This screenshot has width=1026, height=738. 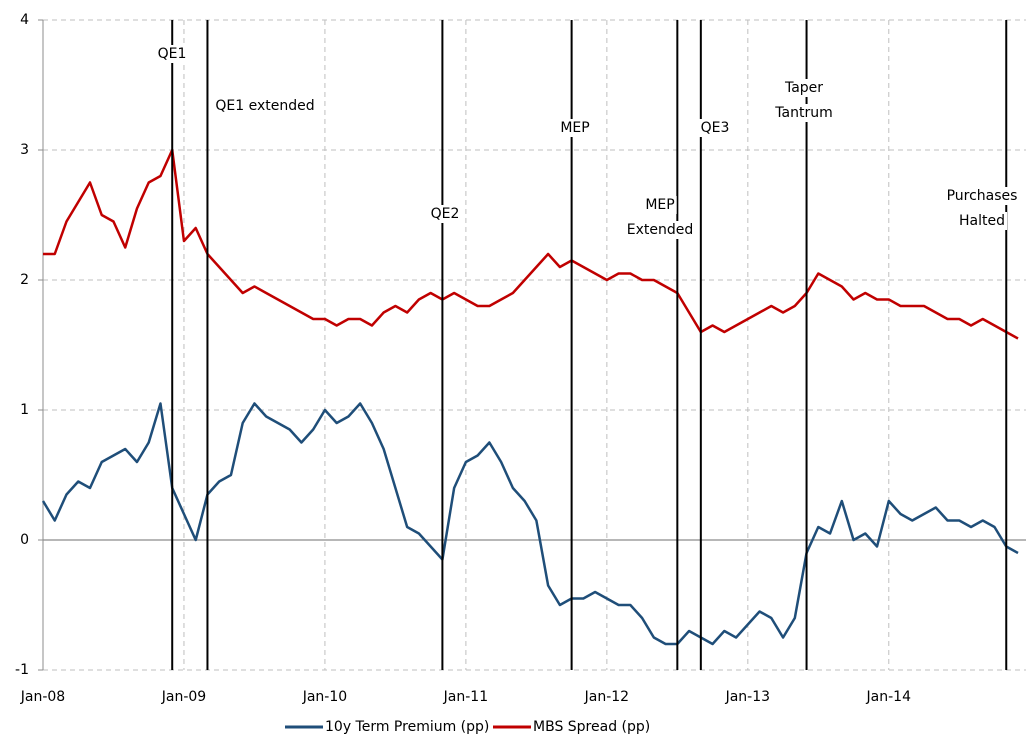 What do you see at coordinates (24, 150) in the screenshot?
I see `y-tick-label: 3` at bounding box center [24, 150].